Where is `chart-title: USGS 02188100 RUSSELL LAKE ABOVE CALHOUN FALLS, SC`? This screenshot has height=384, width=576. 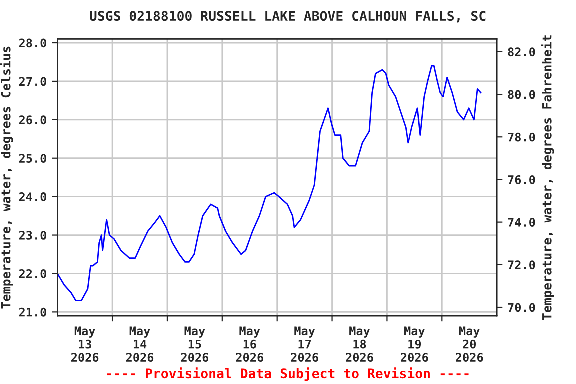 chart-title: USGS 02188100 RUSSELL LAKE ABOVE CALHOUN FALLS, SC is located at coordinates (288, 17).